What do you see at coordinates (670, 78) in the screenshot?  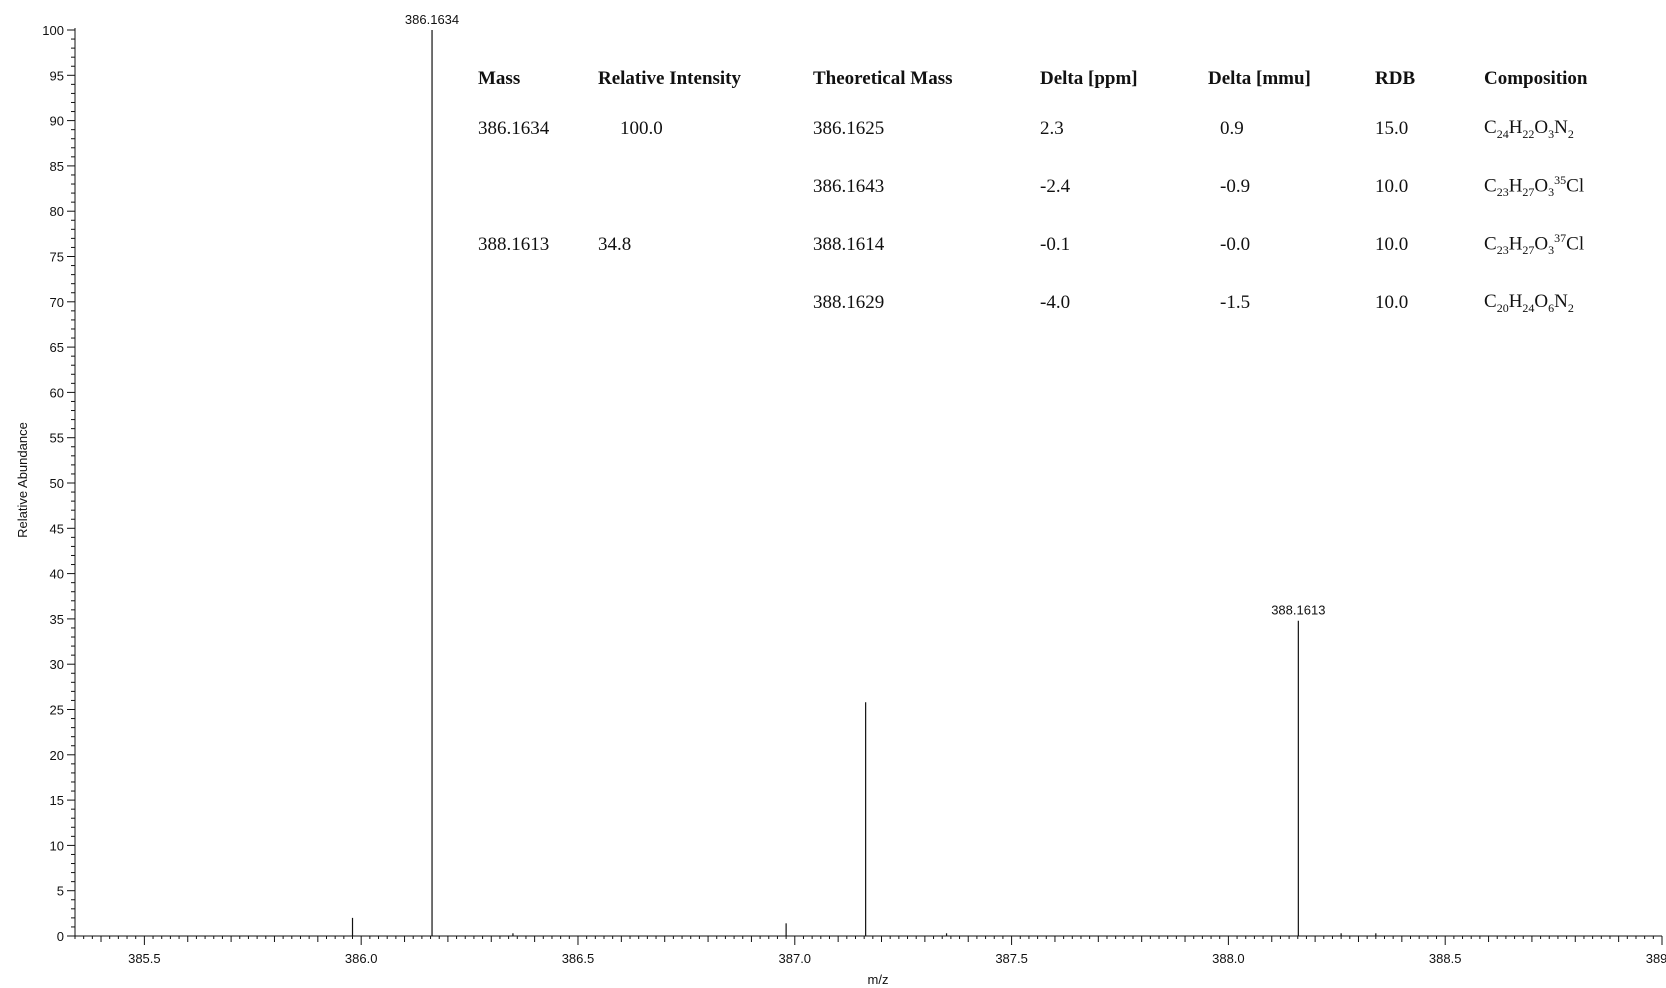 I see `header-relative-intensity: Relative Intensity` at bounding box center [670, 78].